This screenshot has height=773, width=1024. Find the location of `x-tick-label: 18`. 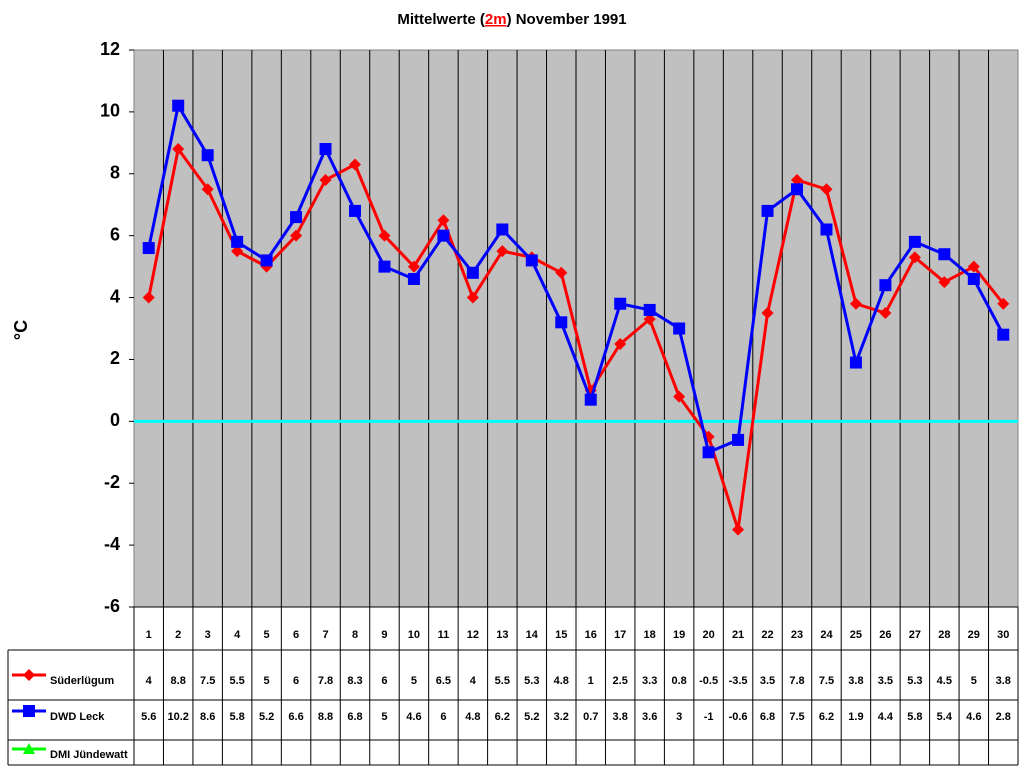

x-tick-label: 18 is located at coordinates (650, 635).